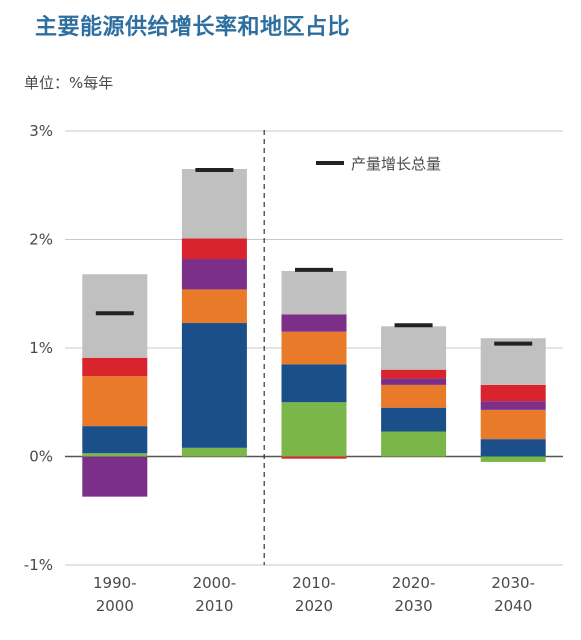 The height and width of the screenshot is (640, 581). What do you see at coordinates (115, 606) in the screenshot?
I see `x-tick-label: 2000` at bounding box center [115, 606].